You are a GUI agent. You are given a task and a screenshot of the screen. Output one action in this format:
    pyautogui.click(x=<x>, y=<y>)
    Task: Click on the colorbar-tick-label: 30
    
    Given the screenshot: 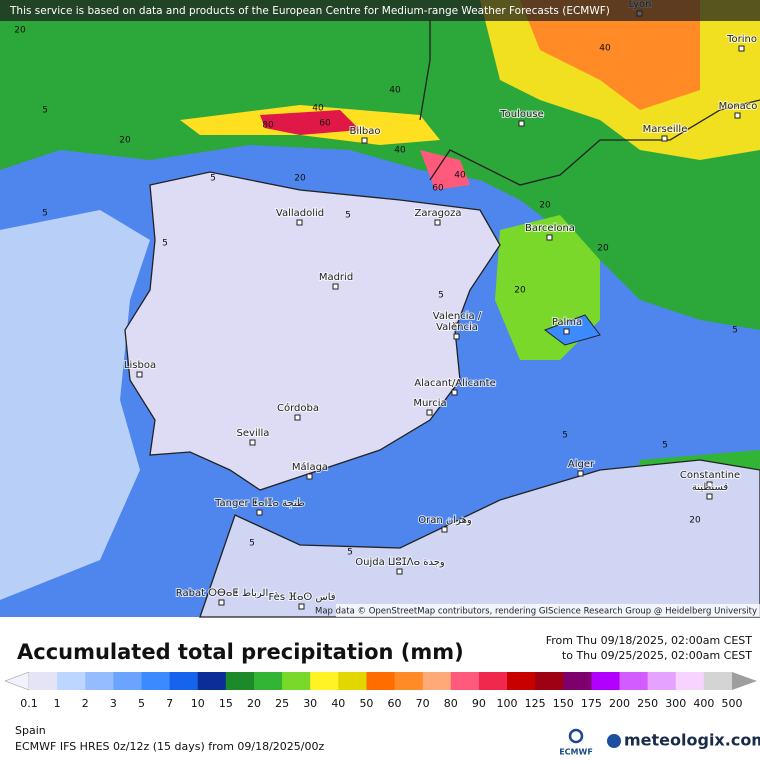 What is the action you would take?
    pyautogui.click(x=310, y=703)
    